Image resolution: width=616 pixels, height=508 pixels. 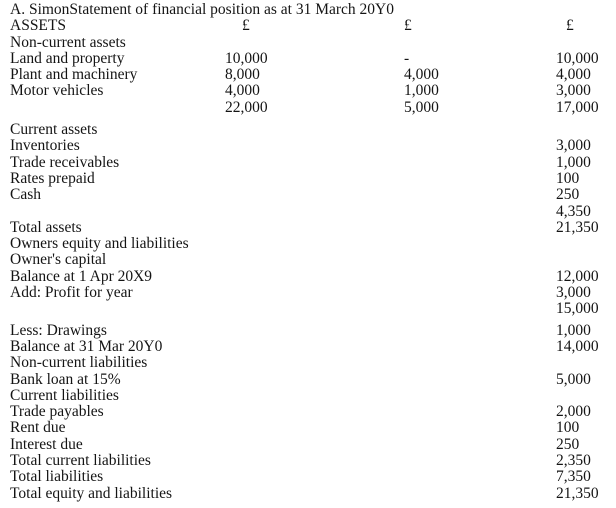 What do you see at coordinates (308, 130) in the screenshot?
I see `table-row: Current assets` at bounding box center [308, 130].